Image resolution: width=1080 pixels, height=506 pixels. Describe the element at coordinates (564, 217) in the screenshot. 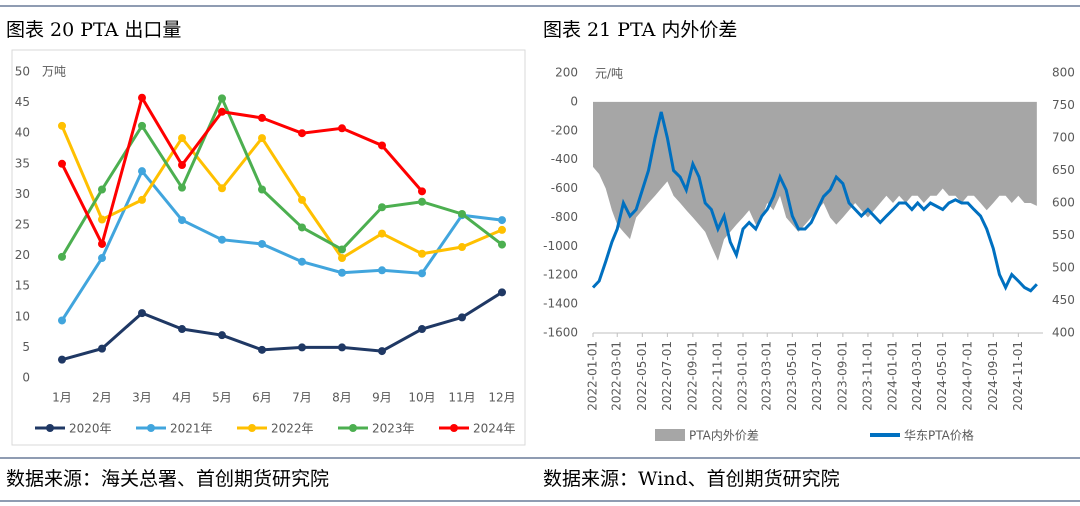

I see `y-tick-label: -800` at that location.